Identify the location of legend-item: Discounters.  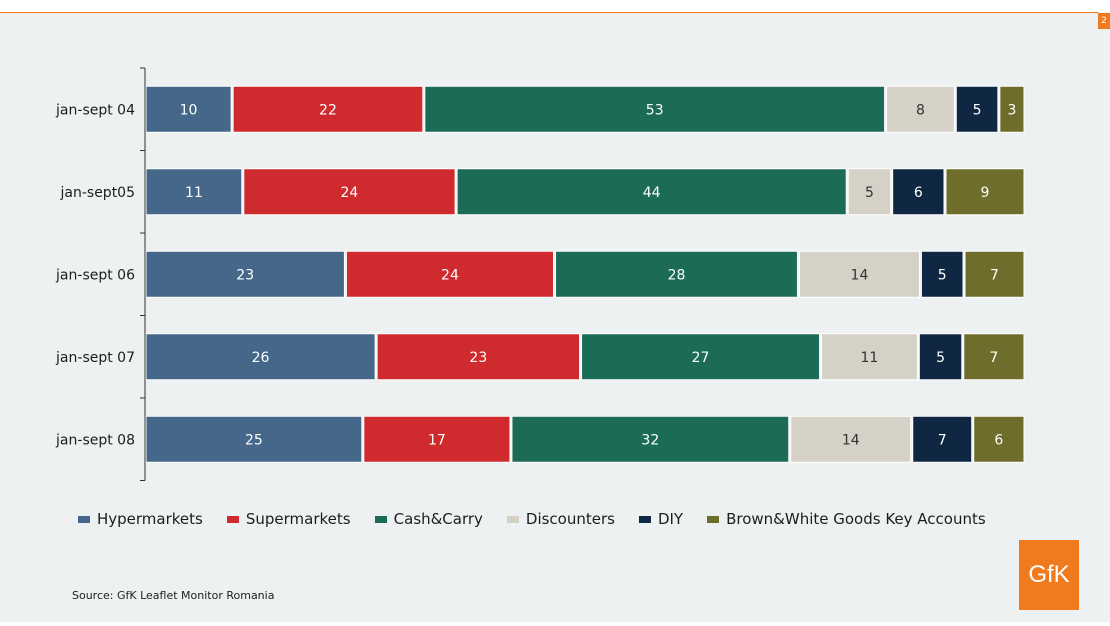
(560, 519).